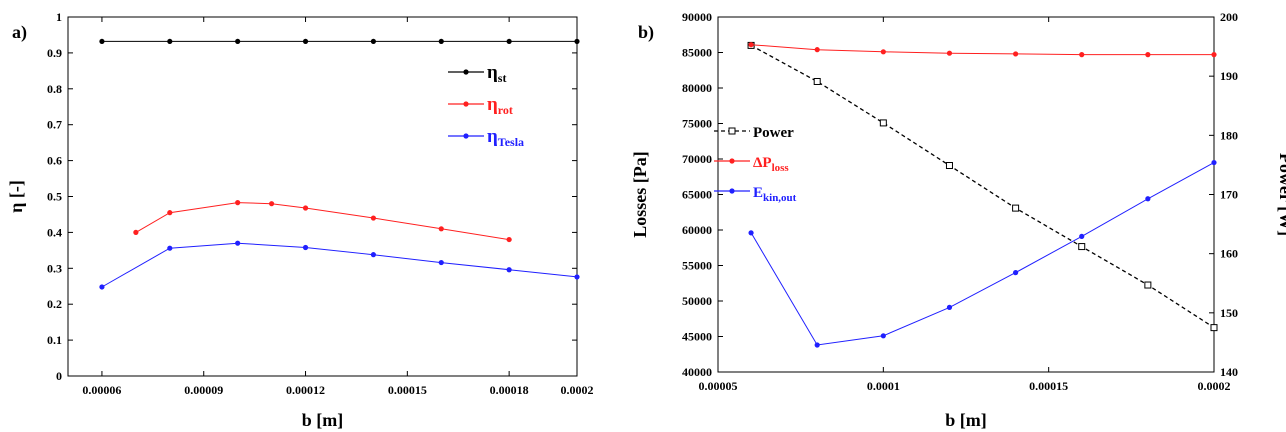  I want to click on y-tick-label: 0.6, so click(54, 161).